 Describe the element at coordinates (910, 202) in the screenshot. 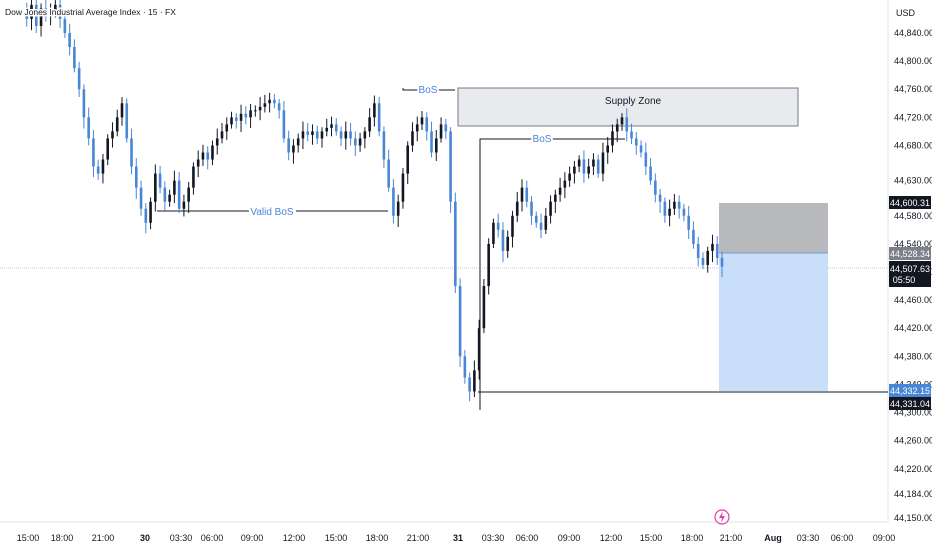

I see `stop-price-tag: 44,600.31` at that location.